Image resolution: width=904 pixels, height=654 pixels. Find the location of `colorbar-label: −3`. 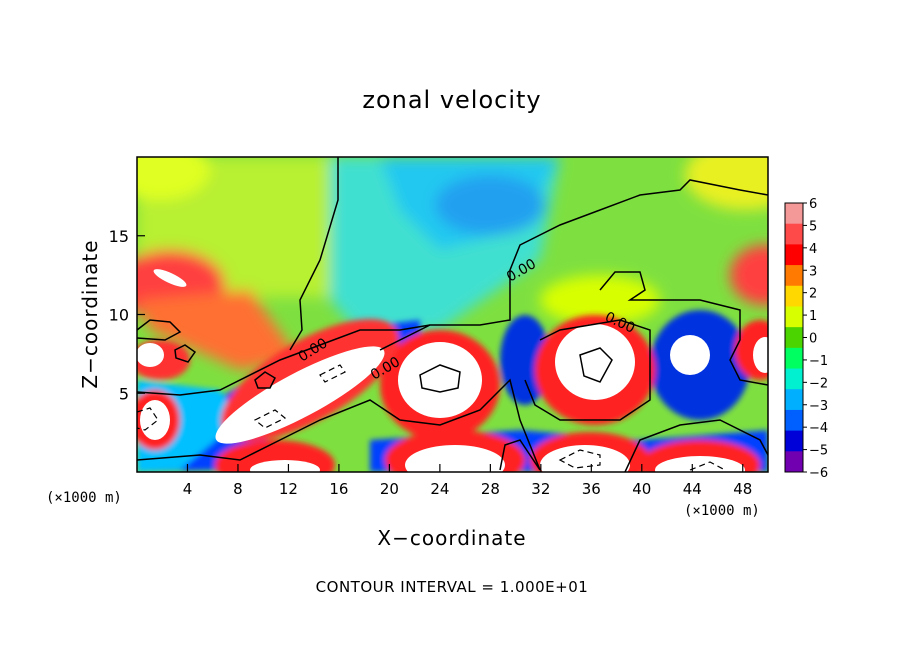

colorbar-label: −3 is located at coordinates (818, 406).